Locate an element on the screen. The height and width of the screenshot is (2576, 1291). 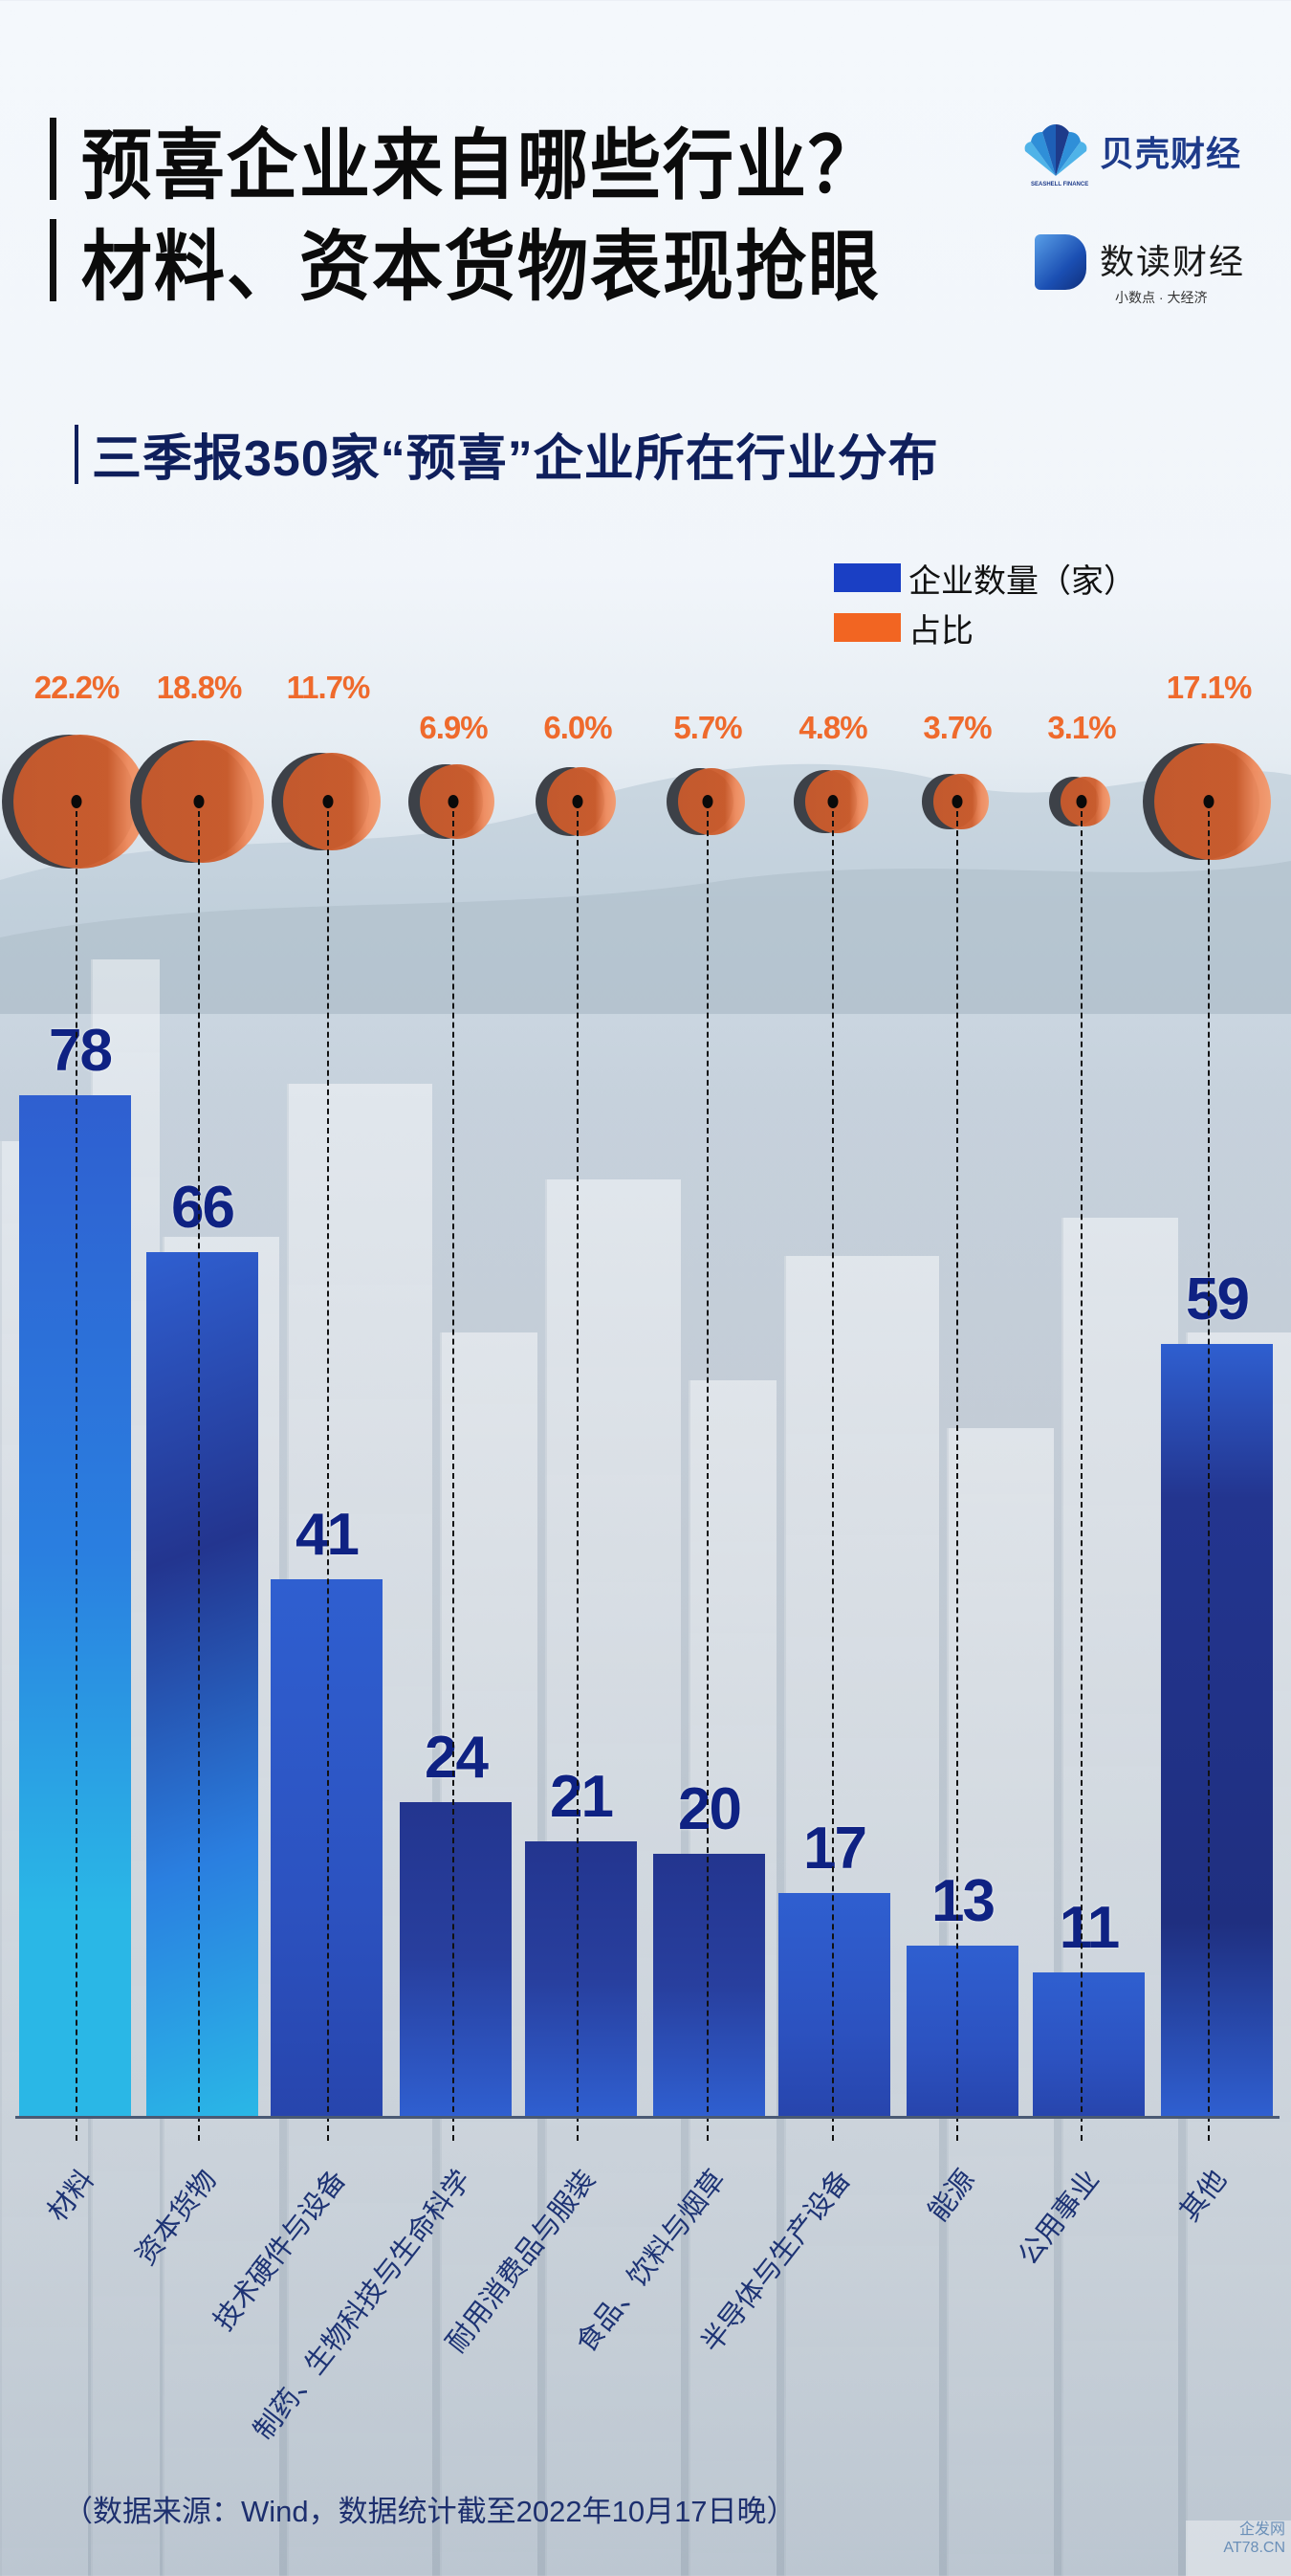
polygon-map-icon is located at coordinates (1060, 262).